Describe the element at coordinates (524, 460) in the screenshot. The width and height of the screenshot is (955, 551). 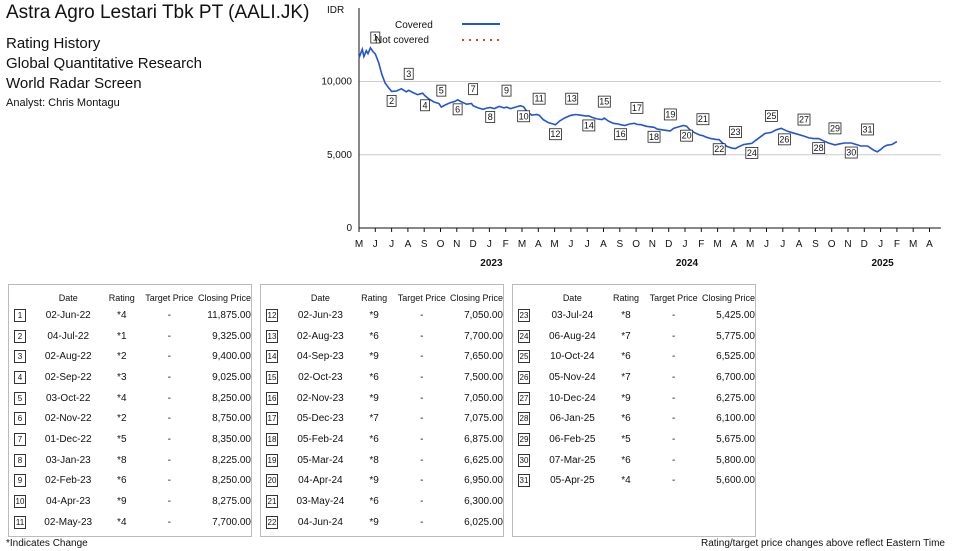
I see `row-number-box: 30` at that location.